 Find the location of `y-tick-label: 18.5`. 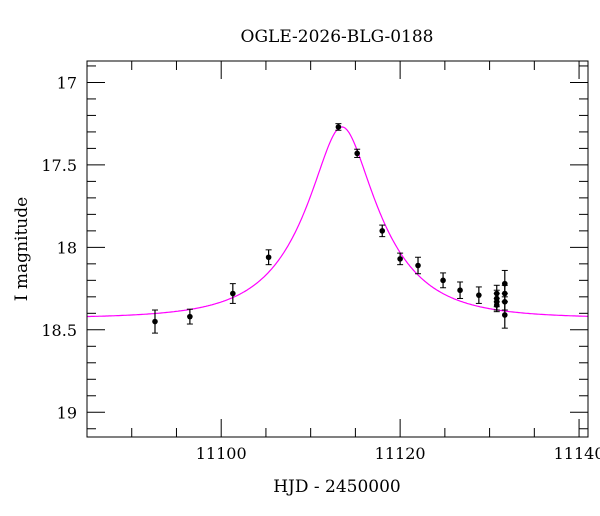

y-tick-label: 18.5 is located at coordinates (59, 330).